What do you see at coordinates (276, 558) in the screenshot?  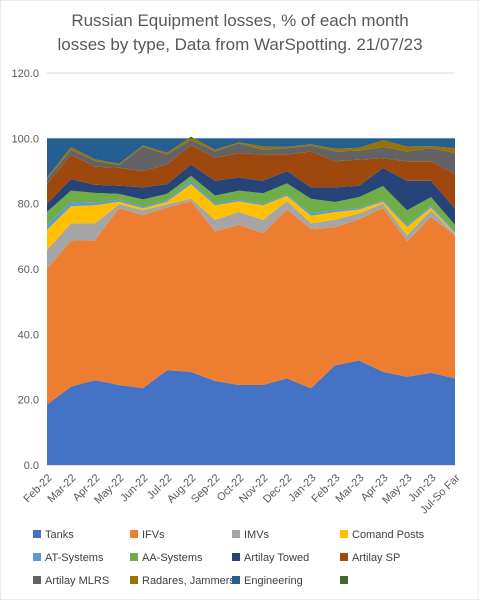 I see `legend-label-artilay-towed: Artilay Towed` at bounding box center [276, 558].